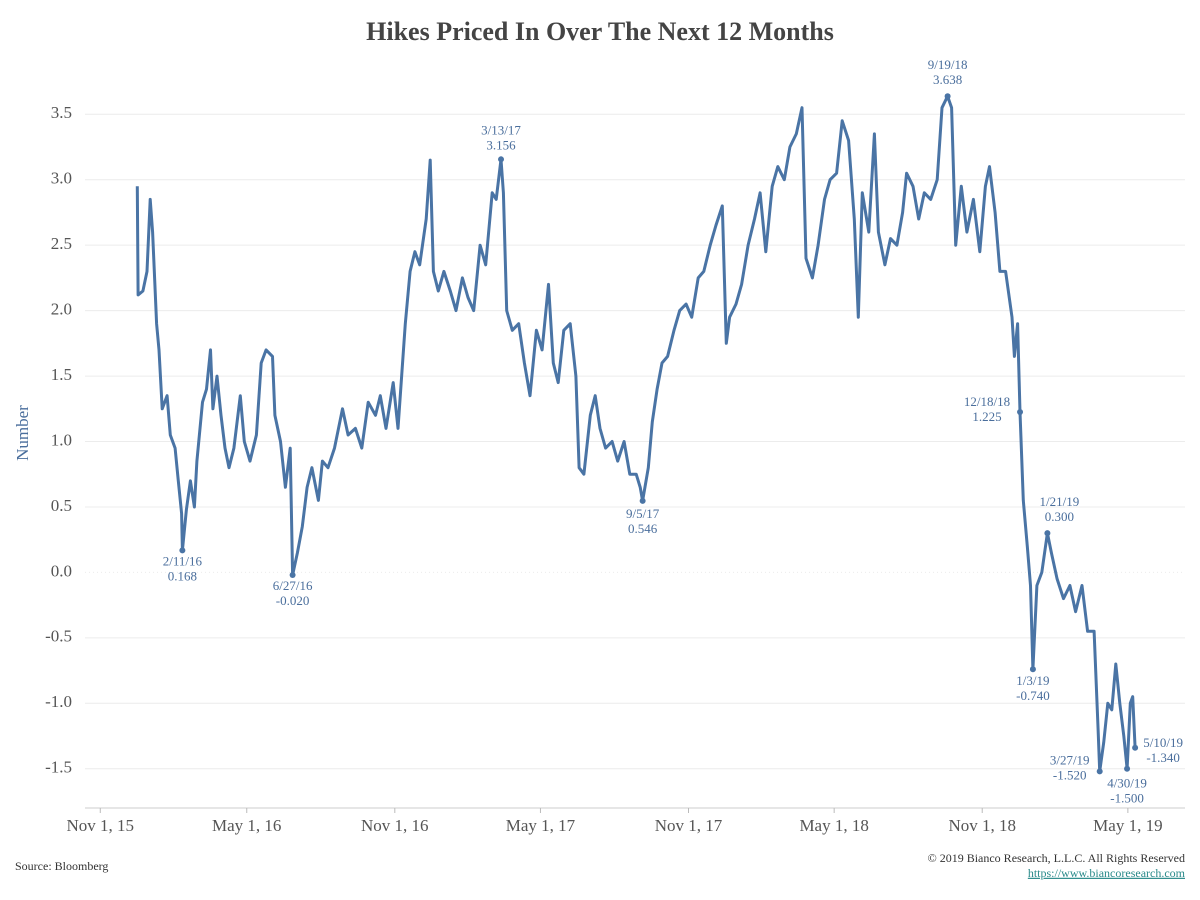 This screenshot has width=1200, height=900. What do you see at coordinates (395, 825) in the screenshot?
I see `x-tick-label: Nov 1, 16` at bounding box center [395, 825].